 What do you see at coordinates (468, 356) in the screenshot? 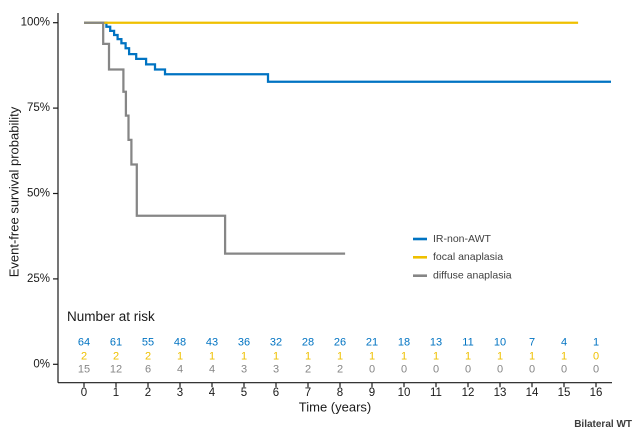
I see `risk-value-focal-anaplasia-t12: 1` at bounding box center [468, 356].